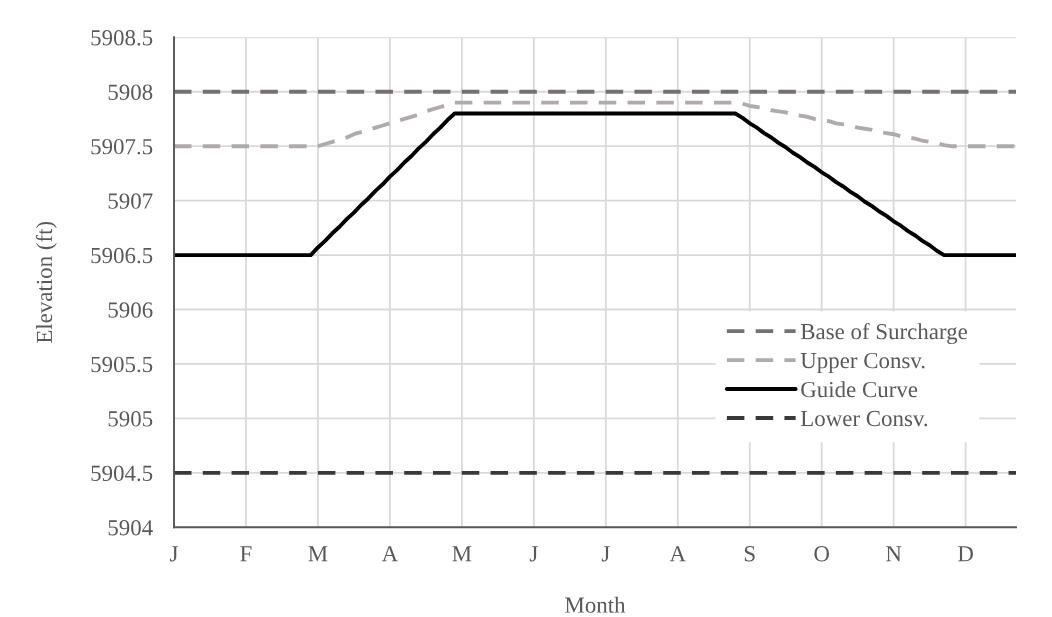 The image size is (1052, 617). What do you see at coordinates (130, 528) in the screenshot?
I see `y-tick-label: 5904` at bounding box center [130, 528].